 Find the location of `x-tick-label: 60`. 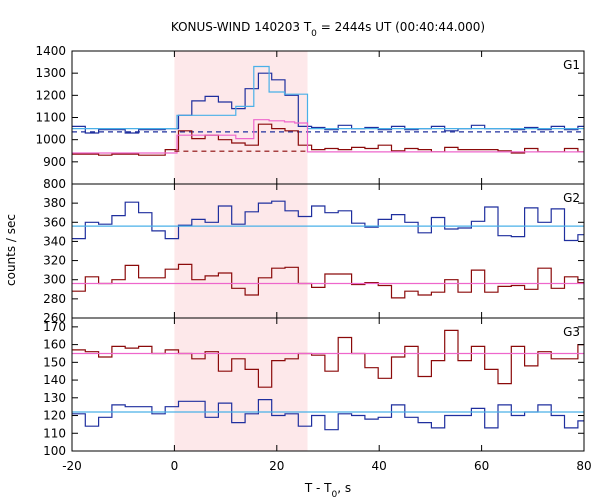

x-tick-label: 60 is located at coordinates (481, 466).